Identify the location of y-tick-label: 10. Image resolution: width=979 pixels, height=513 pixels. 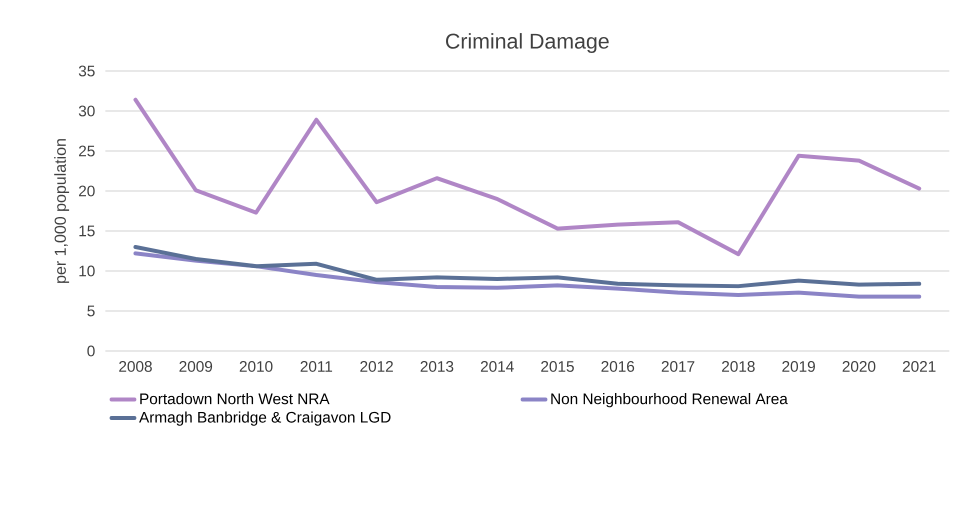
(87, 271).